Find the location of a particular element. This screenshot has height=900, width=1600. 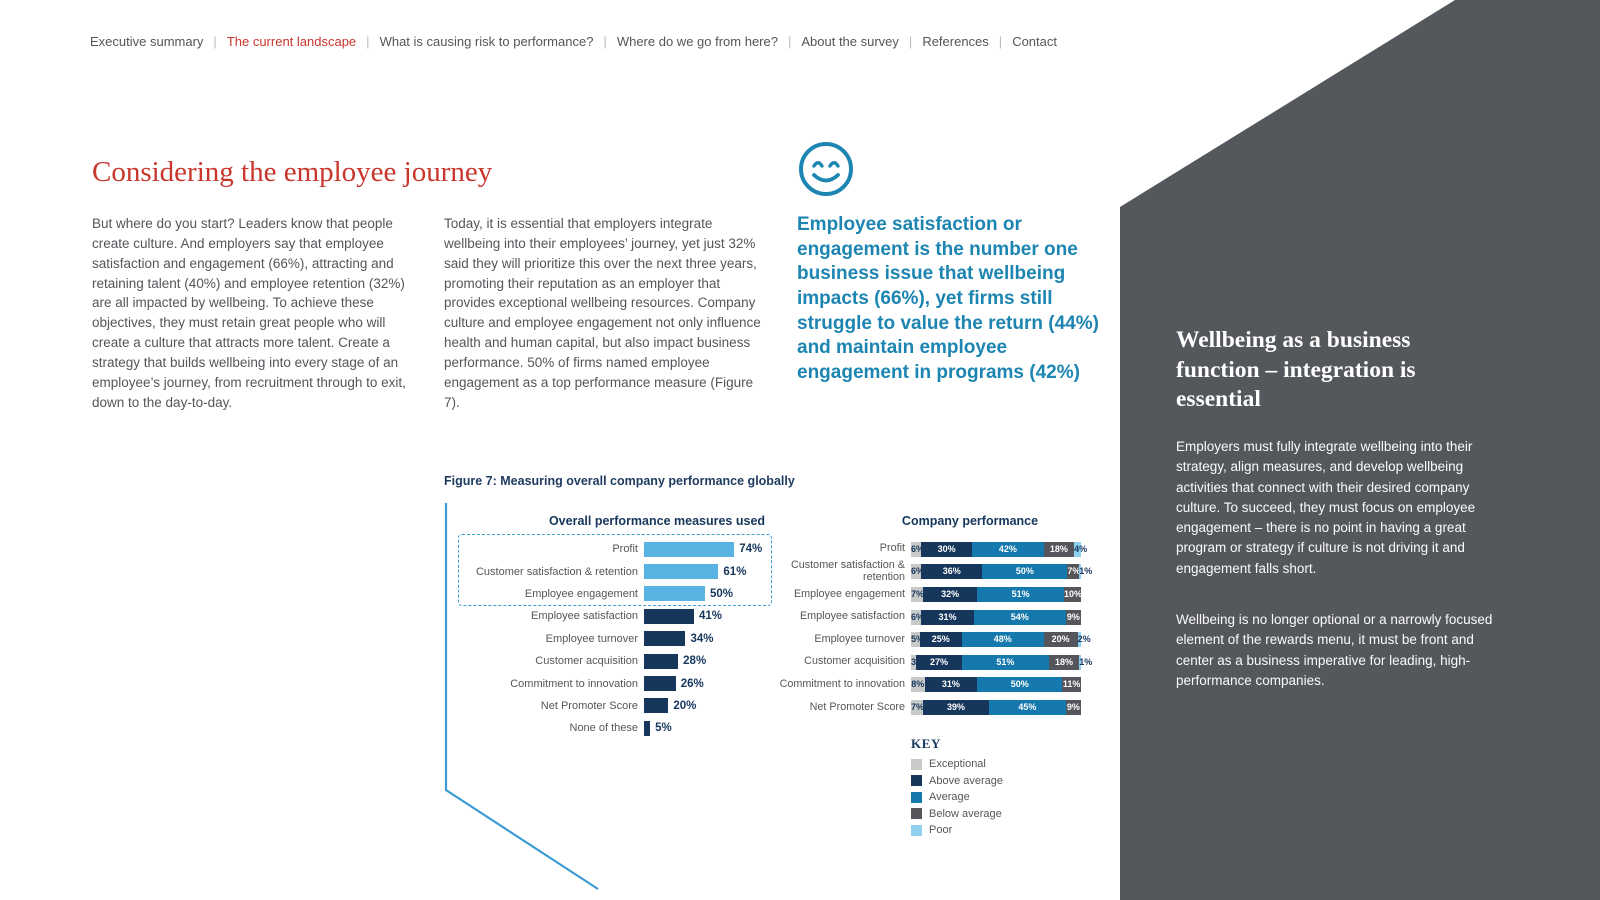

measure-value: 28% is located at coordinates (695, 661).